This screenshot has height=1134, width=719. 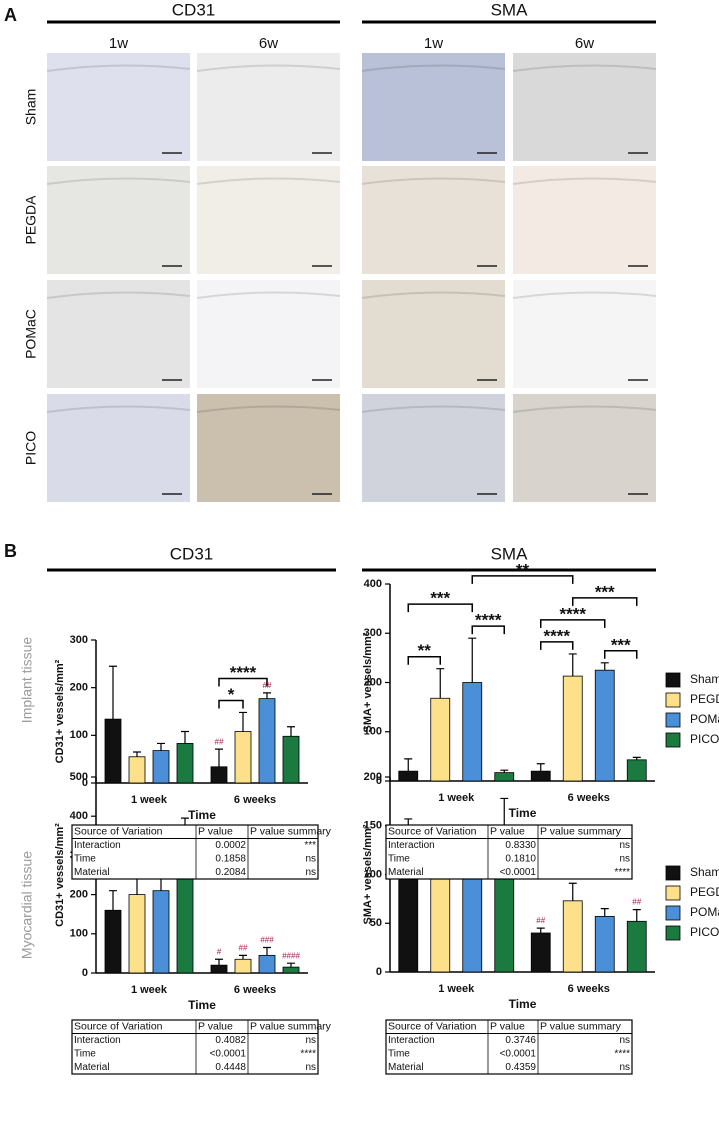 I want to click on panel-label: B, so click(x=10, y=551).